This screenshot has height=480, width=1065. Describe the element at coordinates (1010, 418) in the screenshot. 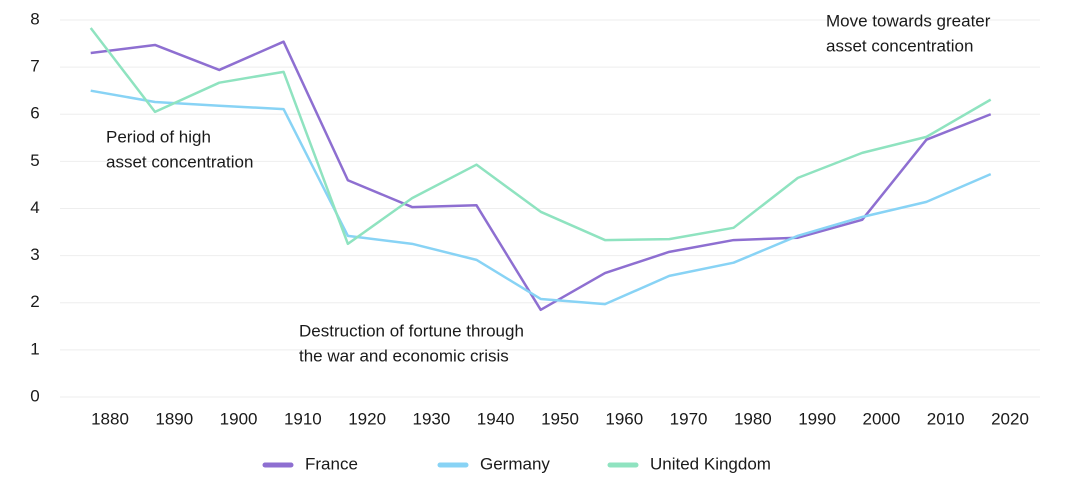

I see `x-tick-label: 2020` at that location.